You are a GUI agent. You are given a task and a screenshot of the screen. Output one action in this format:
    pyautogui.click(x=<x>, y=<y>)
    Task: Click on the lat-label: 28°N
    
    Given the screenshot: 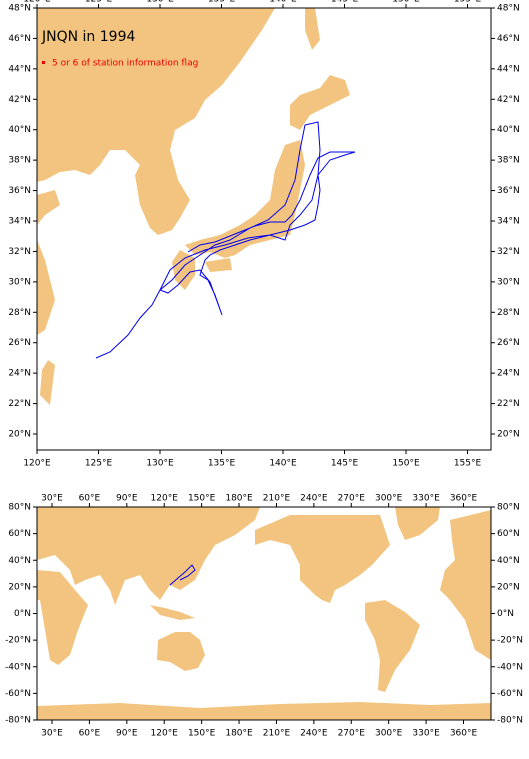 What is the action you would take?
    pyautogui.click(x=508, y=313)
    